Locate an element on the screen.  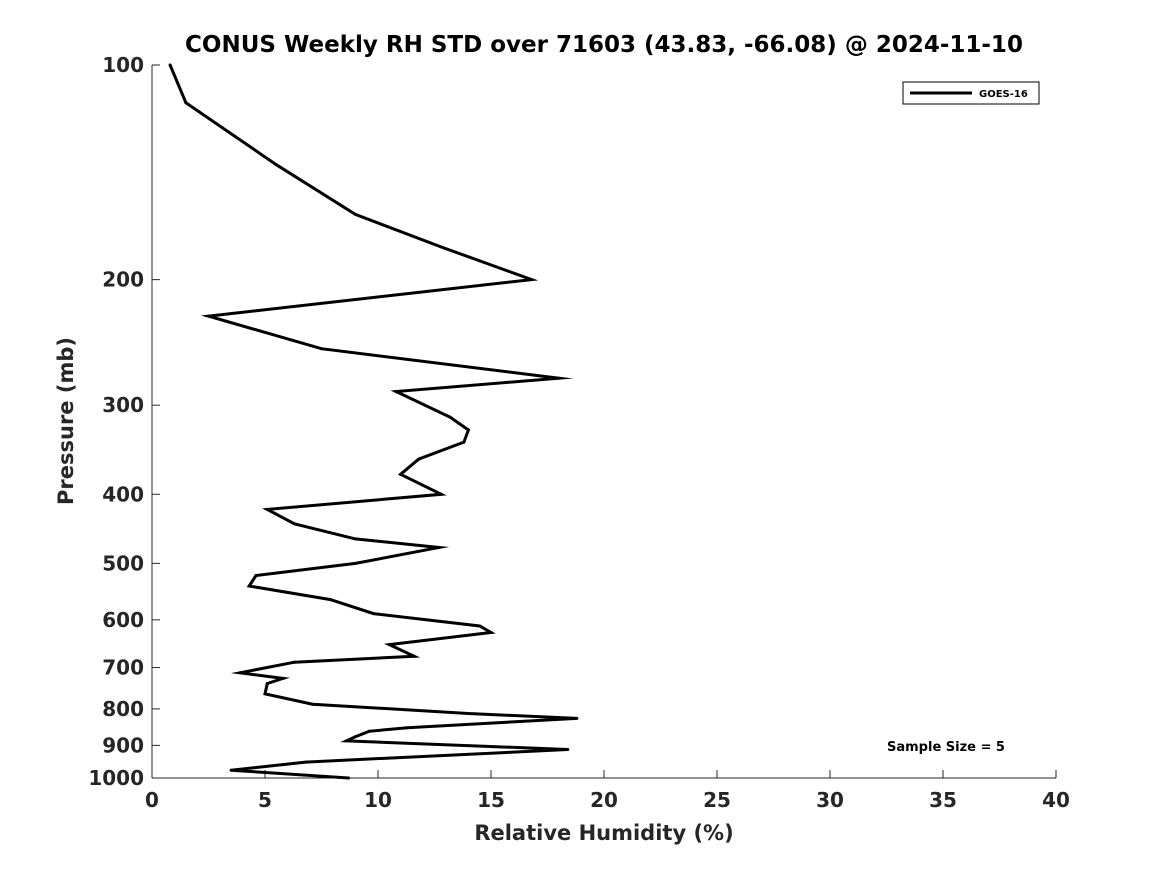
y-tick-label: 600 is located at coordinates (123, 620).